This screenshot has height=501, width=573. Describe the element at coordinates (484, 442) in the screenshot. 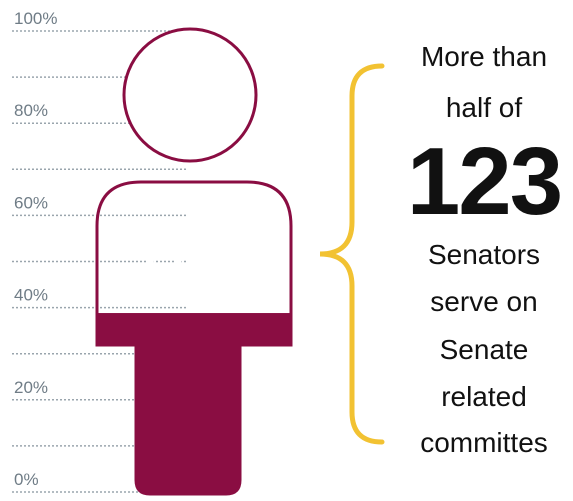

I see `caption-line-7: committes` at that location.